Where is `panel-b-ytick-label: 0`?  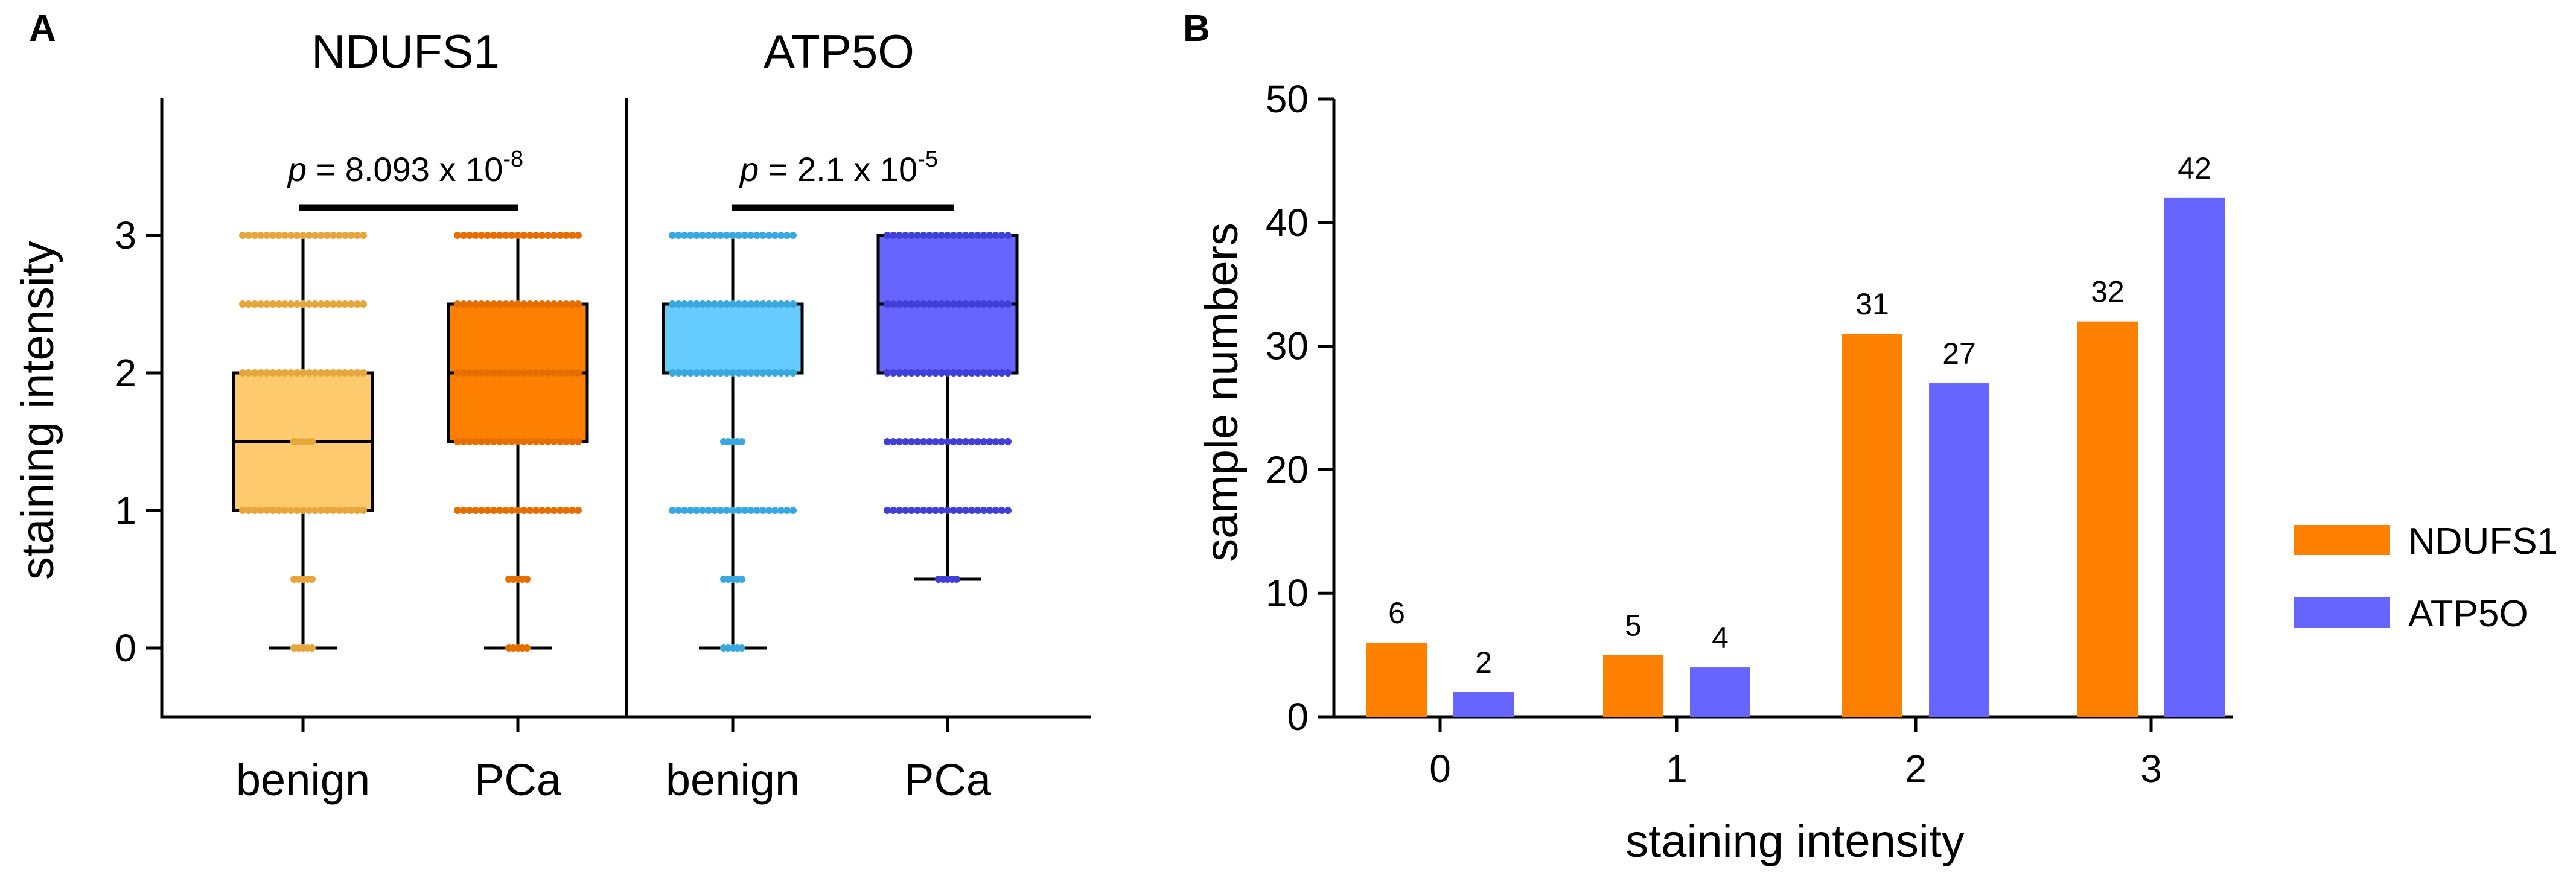 panel-b-ytick-label: 0 is located at coordinates (1298, 717).